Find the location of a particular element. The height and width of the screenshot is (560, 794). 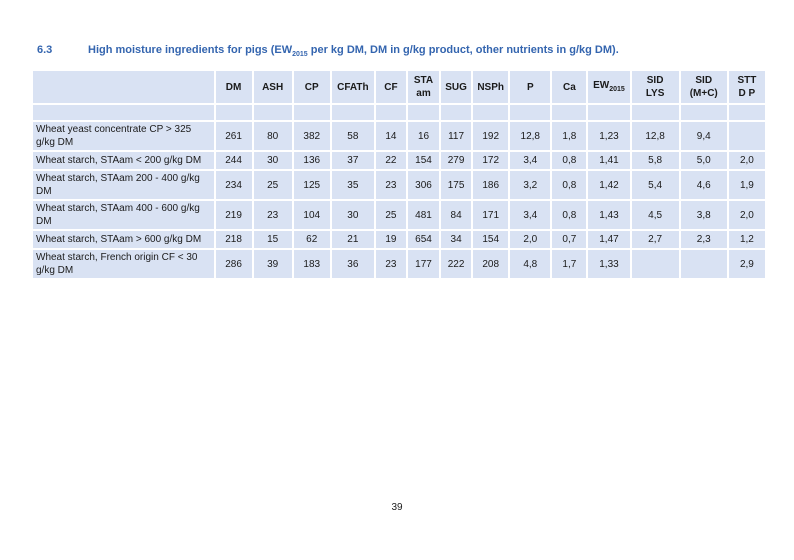

table-cell: 1,9 is located at coordinates (746, 185).